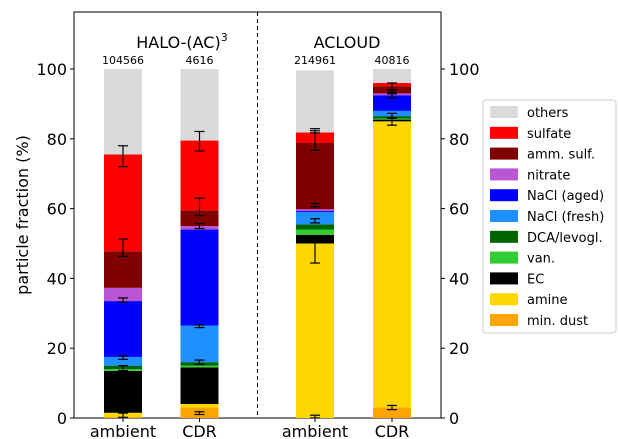  I want to click on y-tick-label: 100, so click(51, 69).